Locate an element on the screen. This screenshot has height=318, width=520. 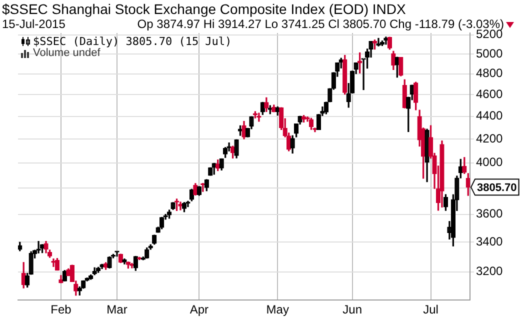
x-tick-label: Apr is located at coordinates (199, 309).